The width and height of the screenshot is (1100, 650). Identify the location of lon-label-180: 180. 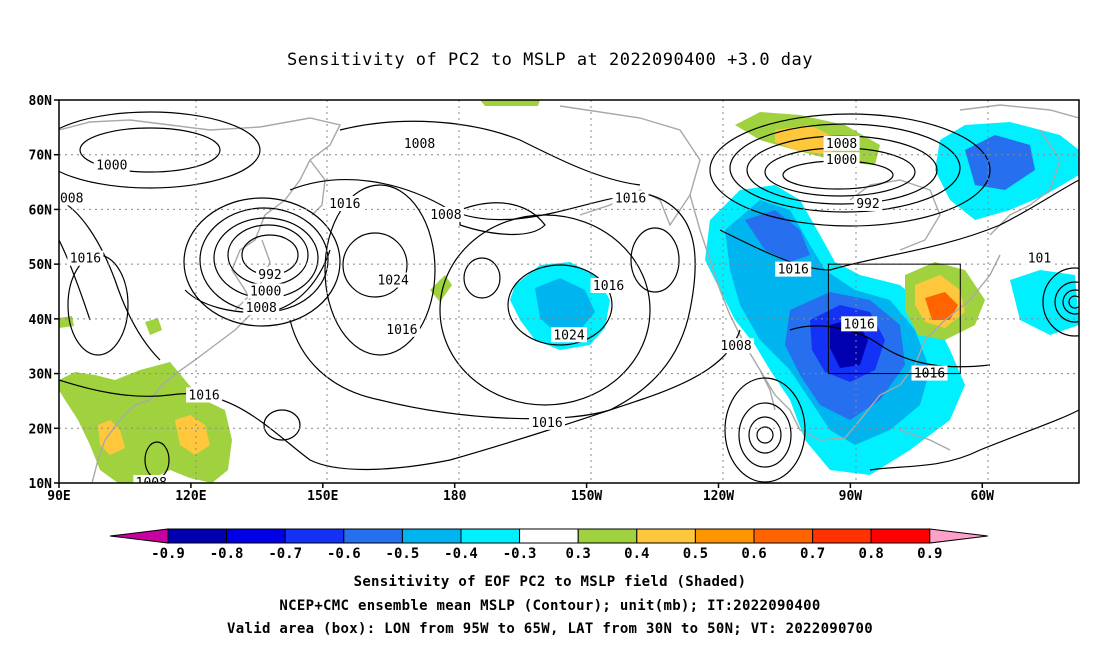
(455, 496).